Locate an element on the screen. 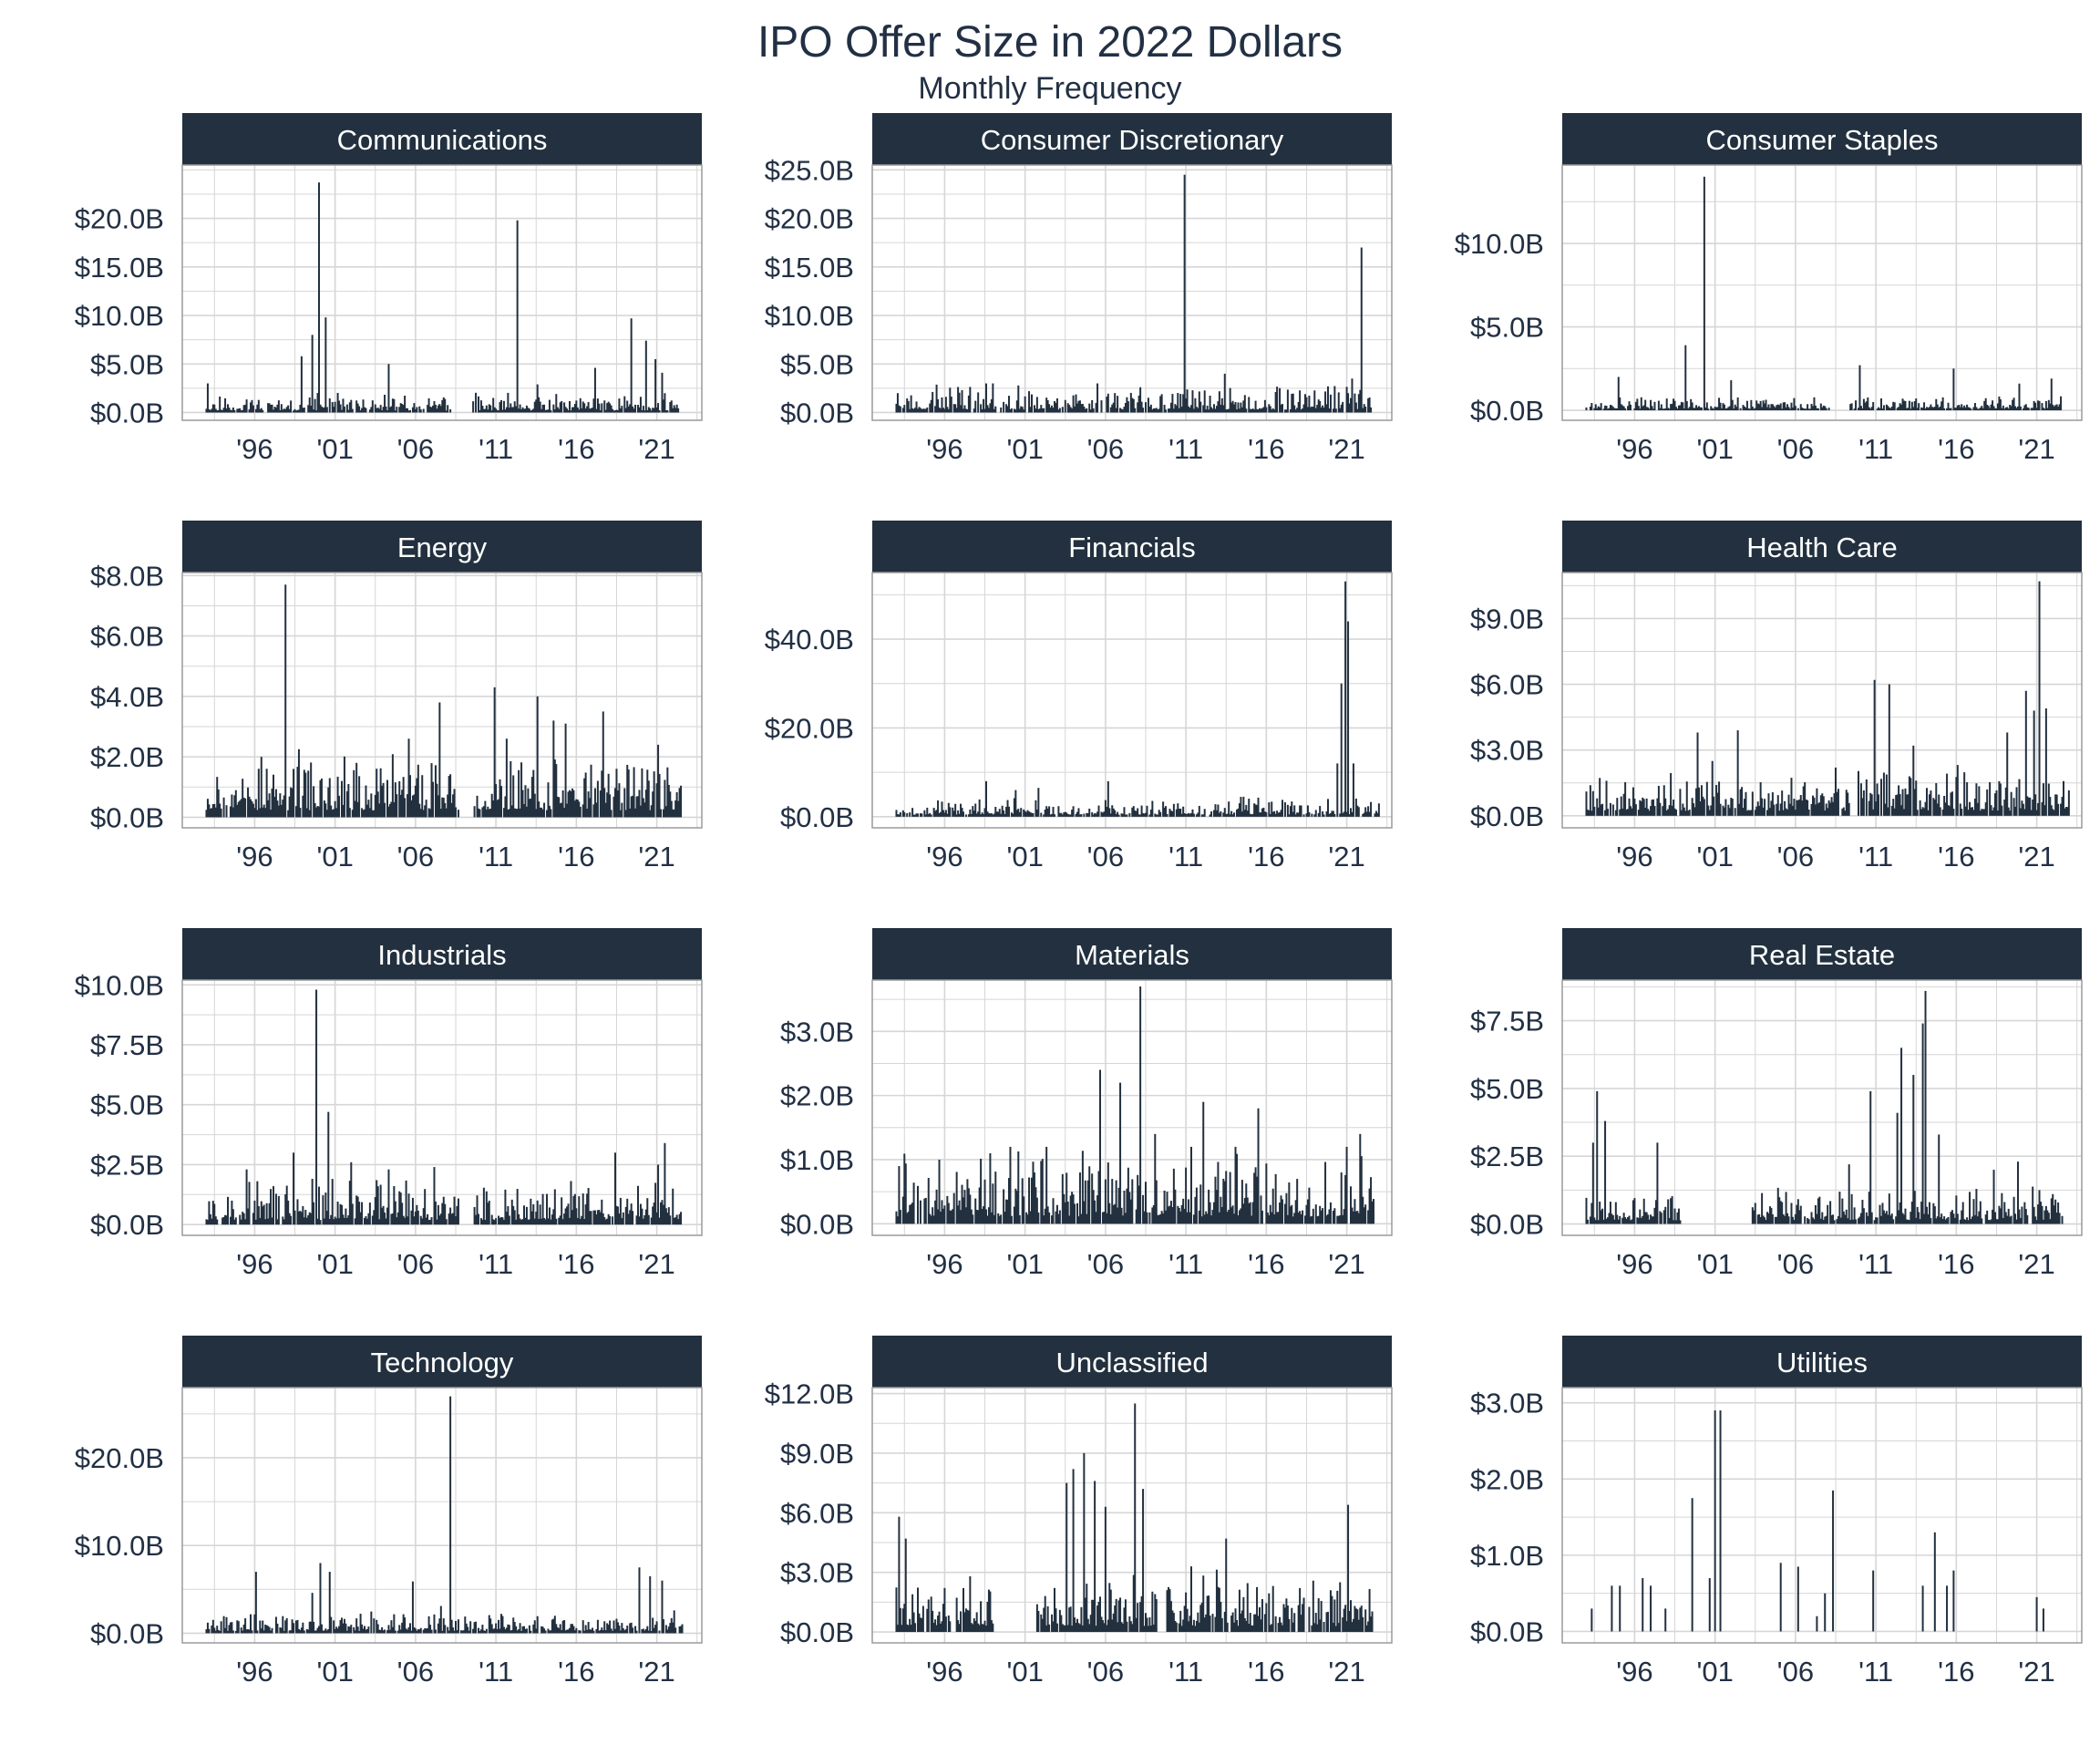  x-tick-label: '06 is located at coordinates (1105, 449).